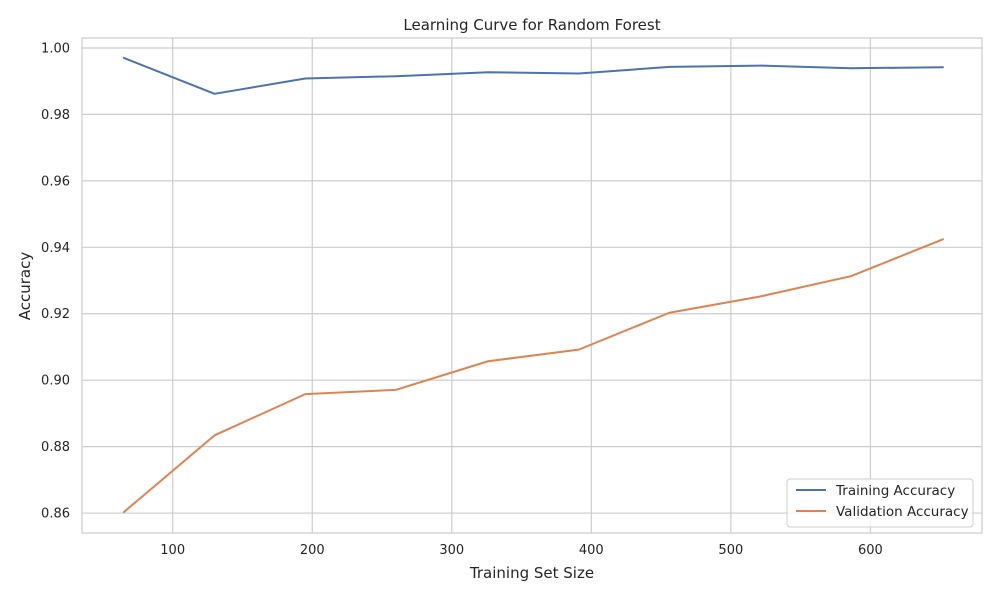 The height and width of the screenshot is (600, 1000). What do you see at coordinates (55, 248) in the screenshot?
I see `y-tick-label: 0.94` at bounding box center [55, 248].